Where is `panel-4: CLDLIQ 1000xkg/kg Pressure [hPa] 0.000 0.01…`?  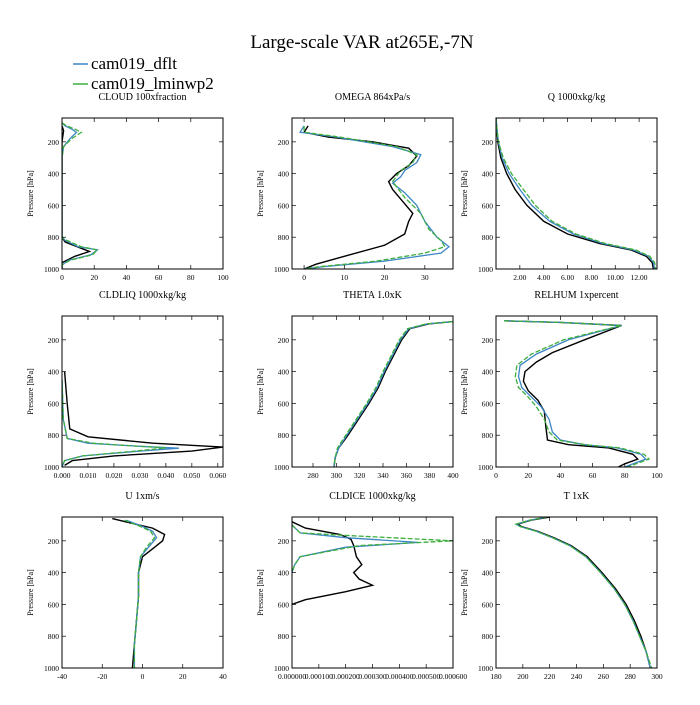 panel-4: CLDLIQ 1000xkg/kg Pressure [hPa] 0.000 0.01… is located at coordinates (126, 385).